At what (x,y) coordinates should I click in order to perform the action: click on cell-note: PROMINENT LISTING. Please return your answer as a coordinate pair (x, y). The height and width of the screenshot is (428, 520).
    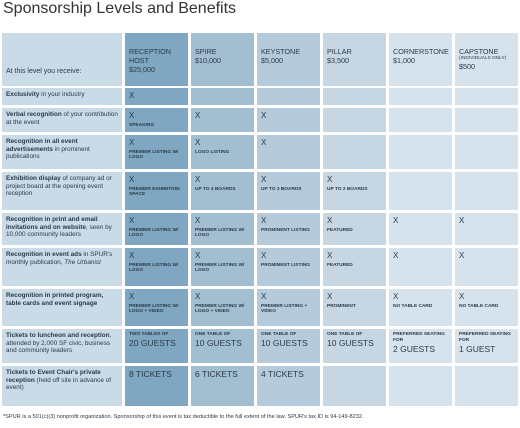
    Looking at the image, I should click on (286, 230).